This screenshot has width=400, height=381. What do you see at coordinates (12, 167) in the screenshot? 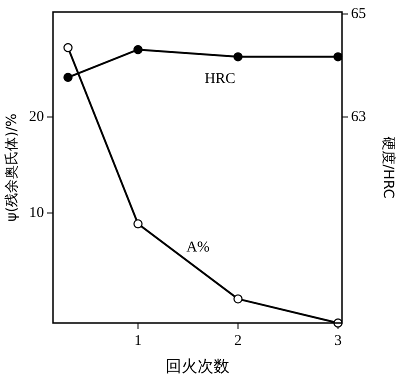
I see `y-axis-title: ψ(残余奥氏体)/%` at bounding box center [12, 167].